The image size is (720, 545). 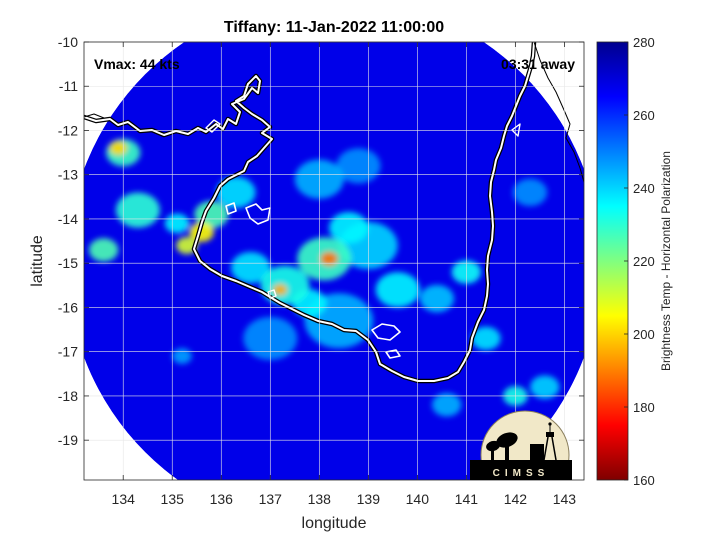 I want to click on colorbar-tick-label: 200, so click(x=644, y=334).